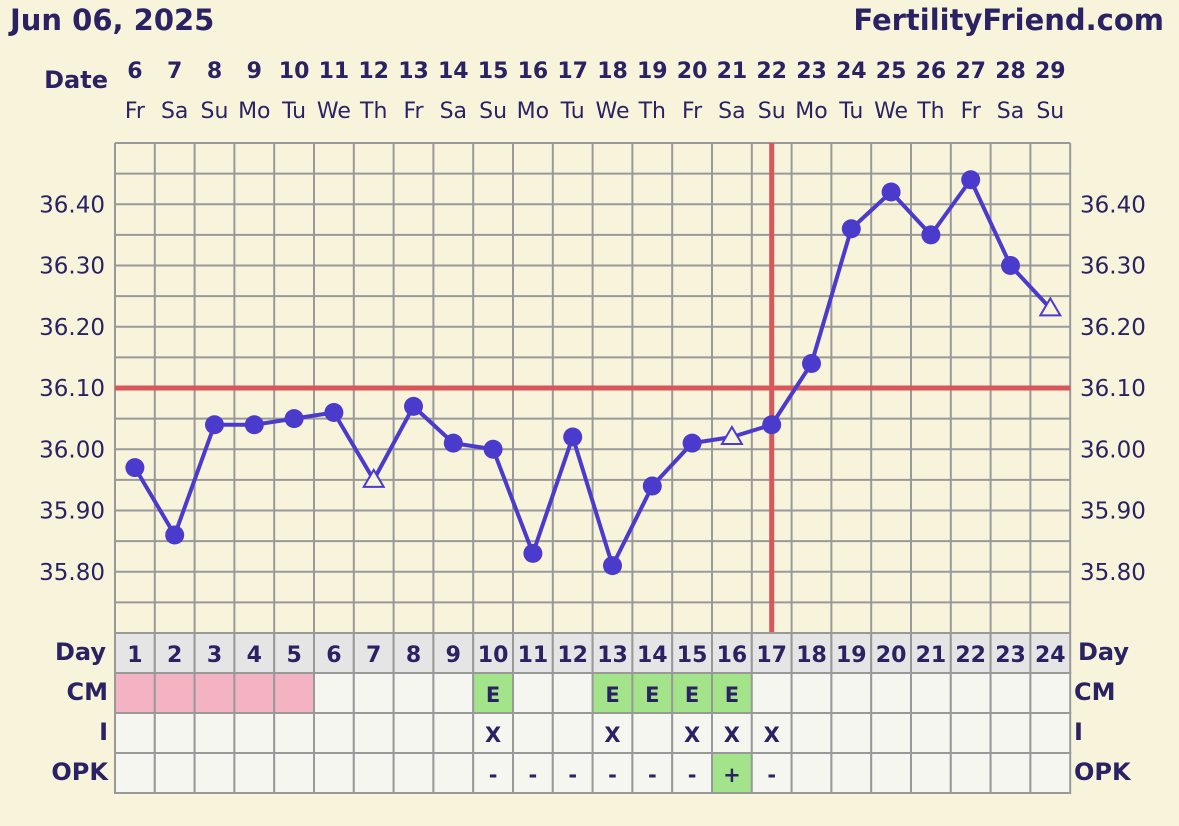  Describe the element at coordinates (1113, 512) in the screenshot. I see `y-tick-label-right: 35.90` at that location.